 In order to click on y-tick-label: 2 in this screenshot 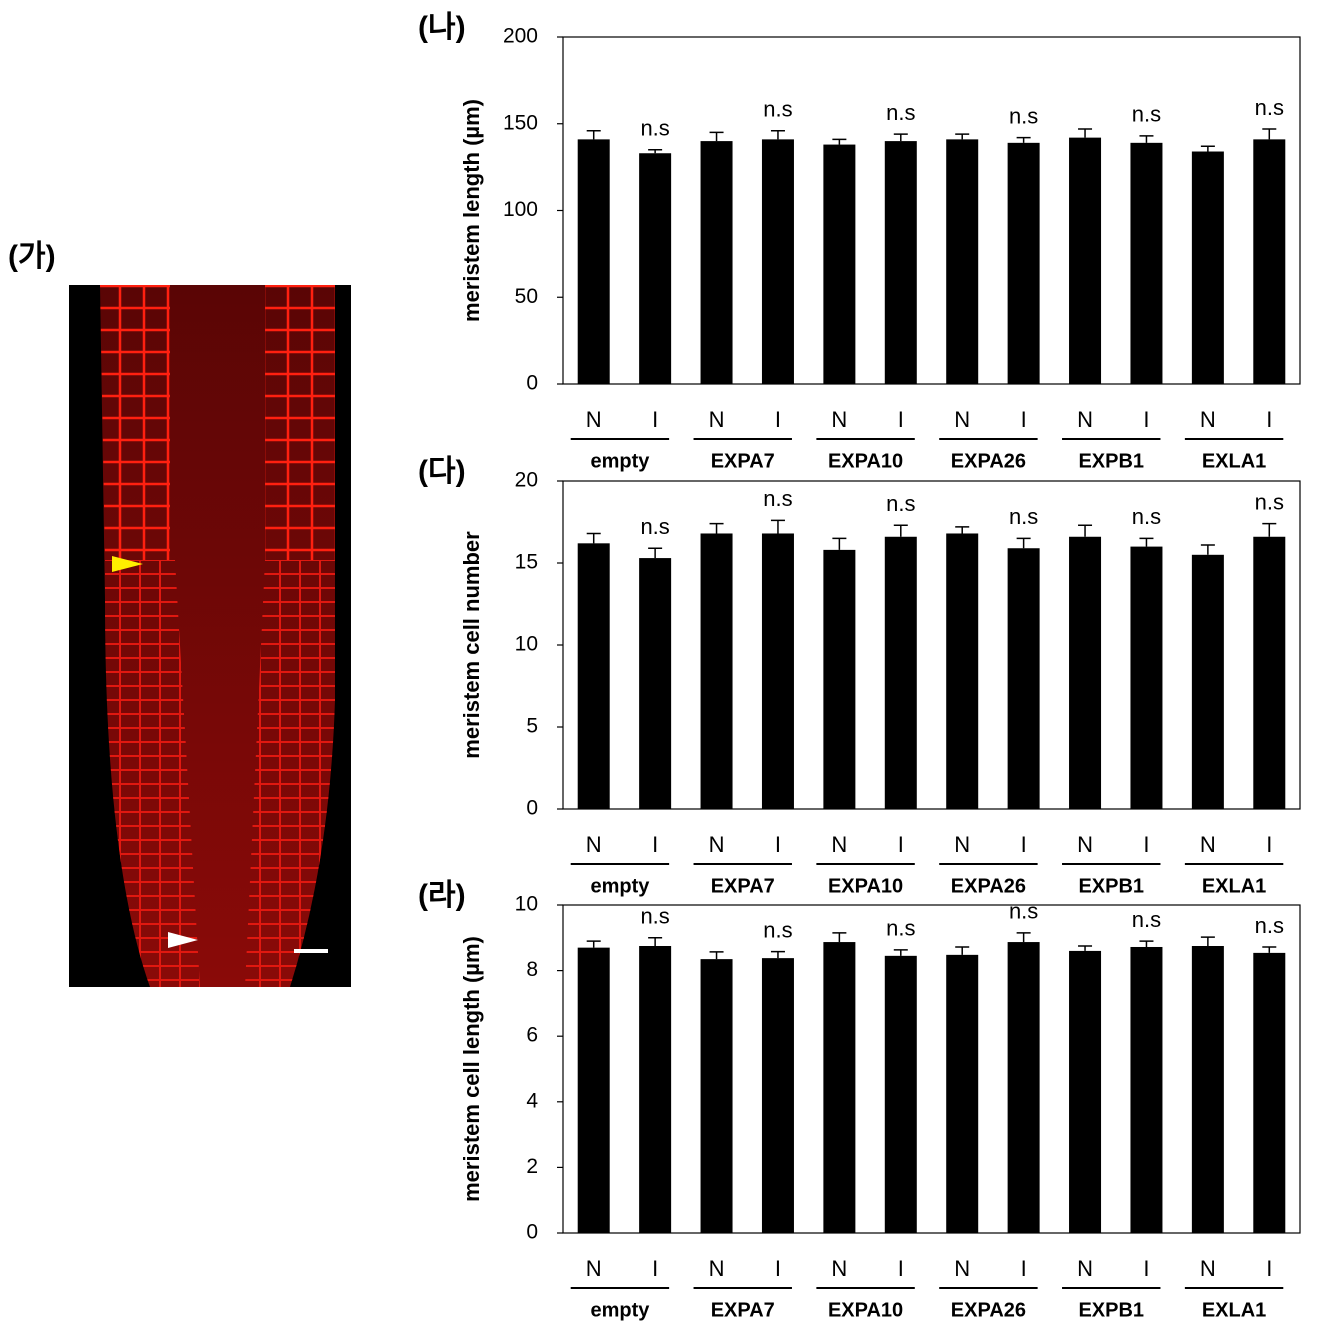, I will do `click(532, 1166)`.